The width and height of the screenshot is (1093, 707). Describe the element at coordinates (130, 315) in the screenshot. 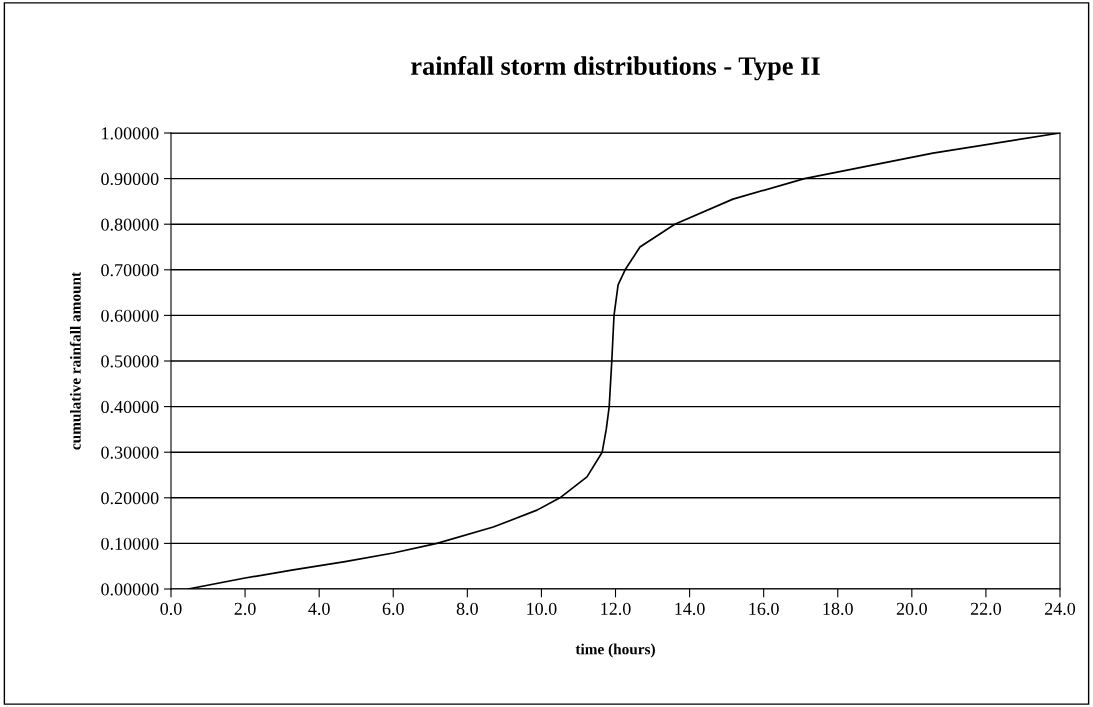

I see `y-tick-label: 0.60000` at that location.